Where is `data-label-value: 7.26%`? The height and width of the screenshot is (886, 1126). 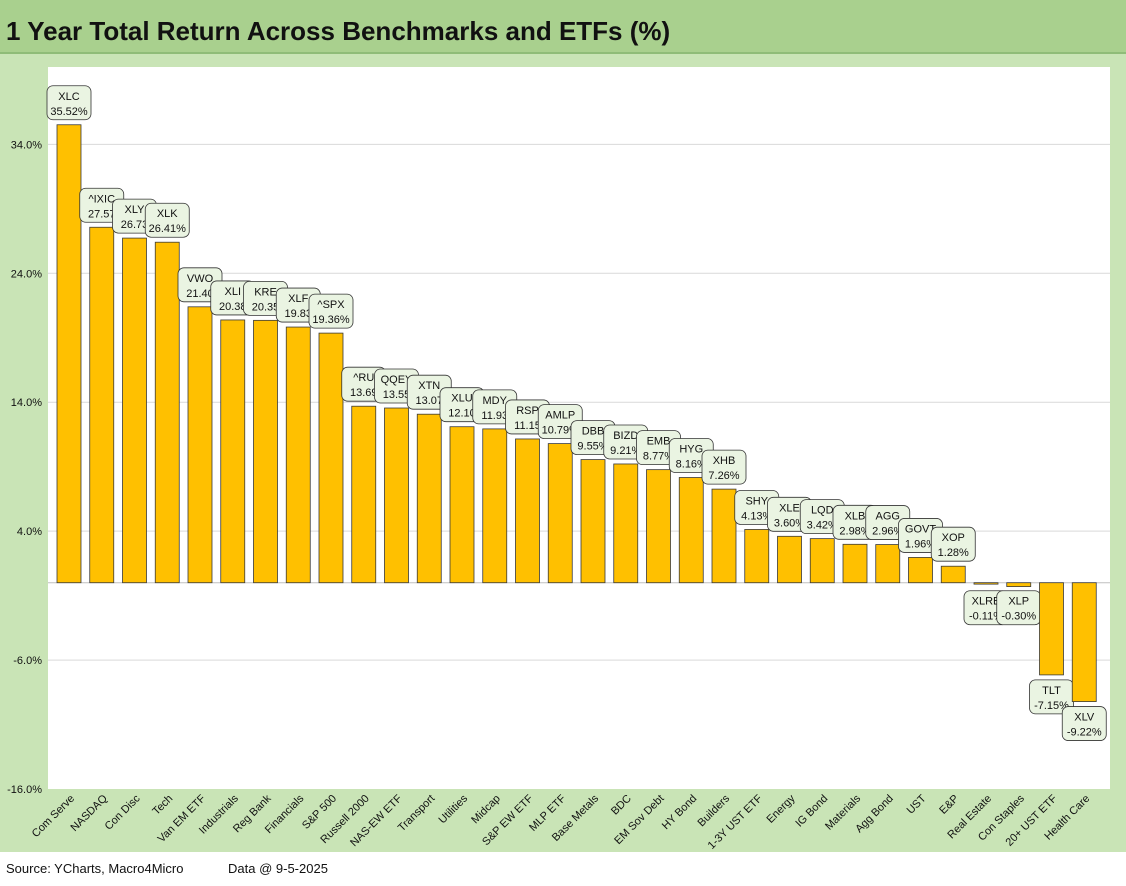 data-label-value: 7.26% is located at coordinates (723, 476).